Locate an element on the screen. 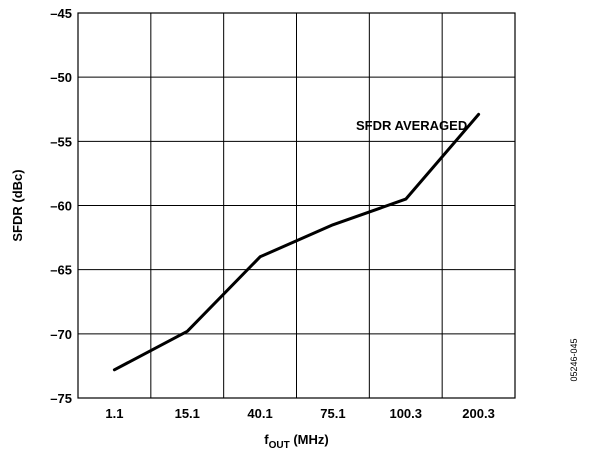 The height and width of the screenshot is (456, 590). y-tick-label: –65 is located at coordinates (61, 270).